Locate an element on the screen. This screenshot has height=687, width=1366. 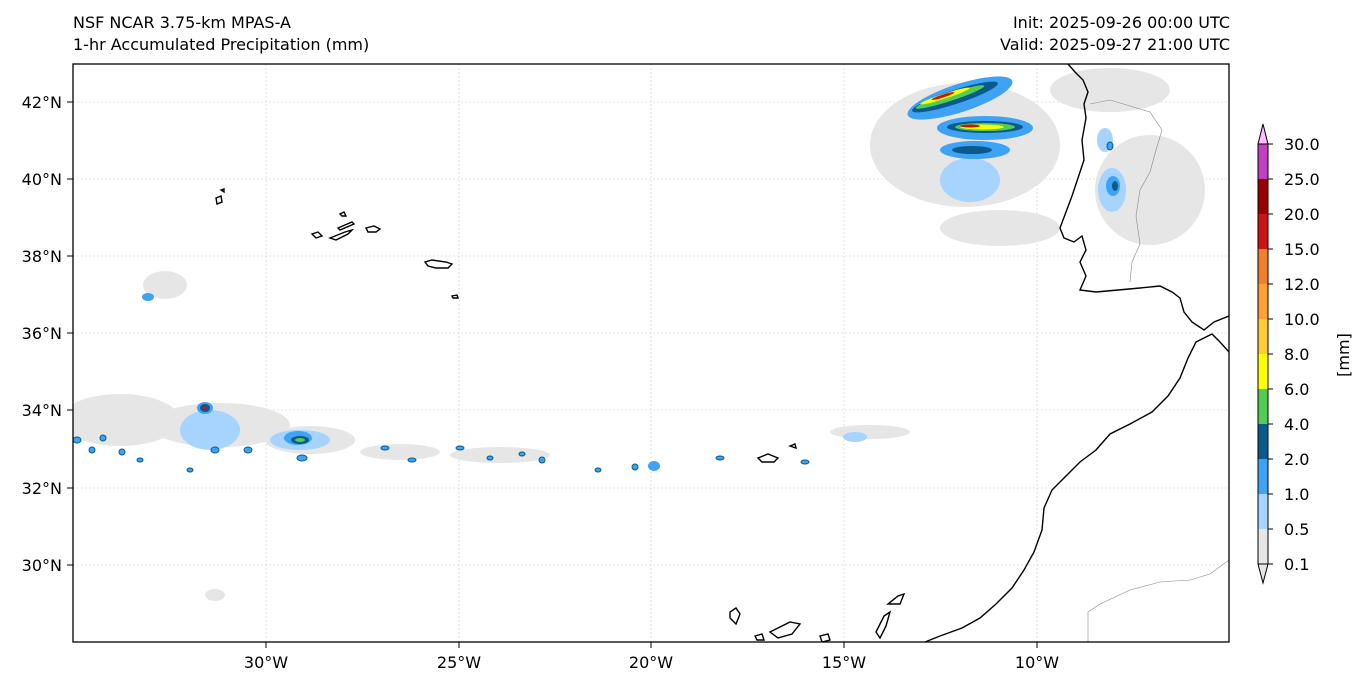
colorbar-seg-10.0 is located at coordinates (1263, 301).